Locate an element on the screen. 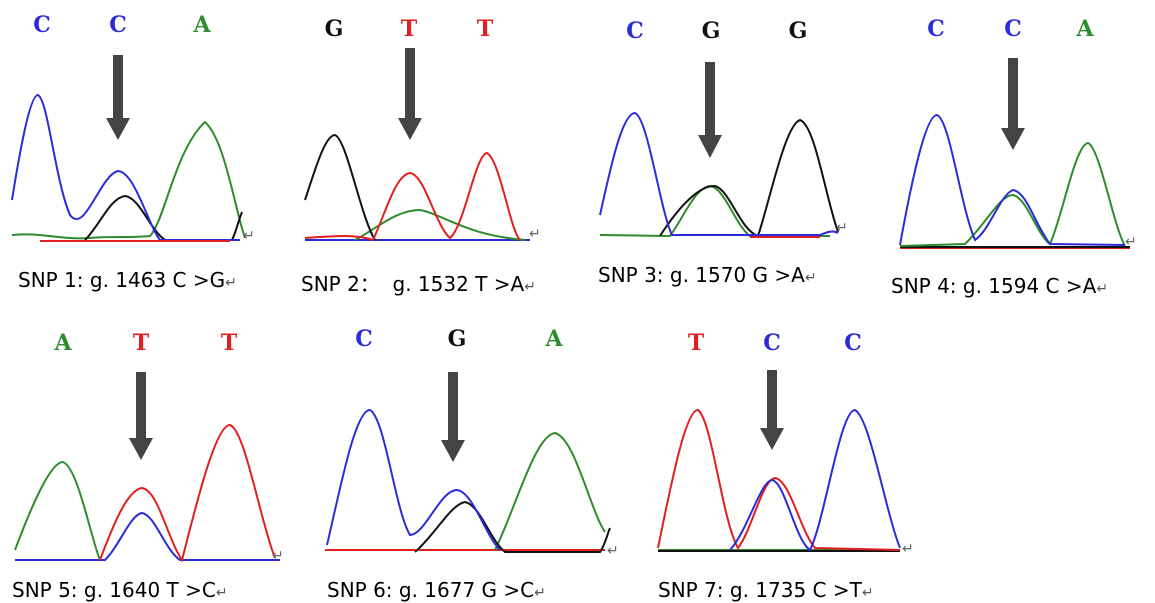 Image resolution: width=1155 pixels, height=603 pixels. snp-caption: SNP 6: g. 1677 G >C↵ is located at coordinates (436, 590).